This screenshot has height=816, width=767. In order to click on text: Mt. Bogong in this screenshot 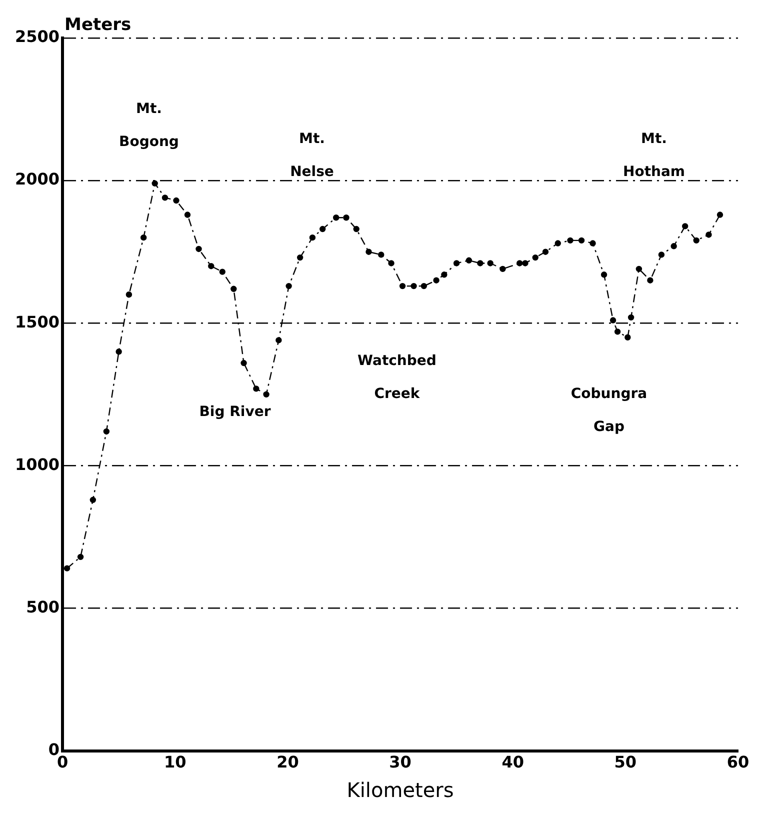, I will do `click(149, 125)`.